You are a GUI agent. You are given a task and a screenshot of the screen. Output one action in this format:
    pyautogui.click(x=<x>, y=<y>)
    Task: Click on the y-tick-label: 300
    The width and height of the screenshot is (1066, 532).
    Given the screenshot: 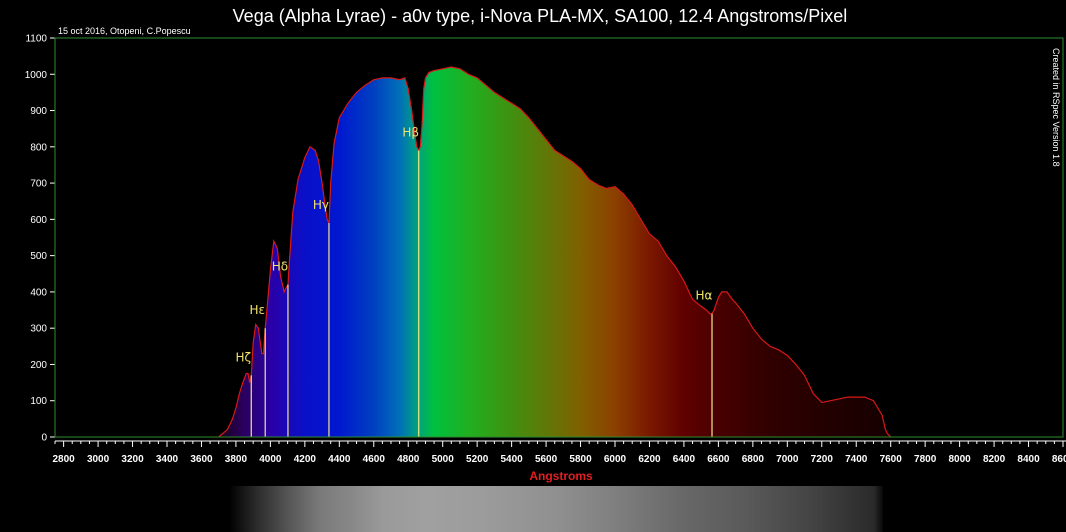 What is the action you would take?
    pyautogui.click(x=38, y=329)
    